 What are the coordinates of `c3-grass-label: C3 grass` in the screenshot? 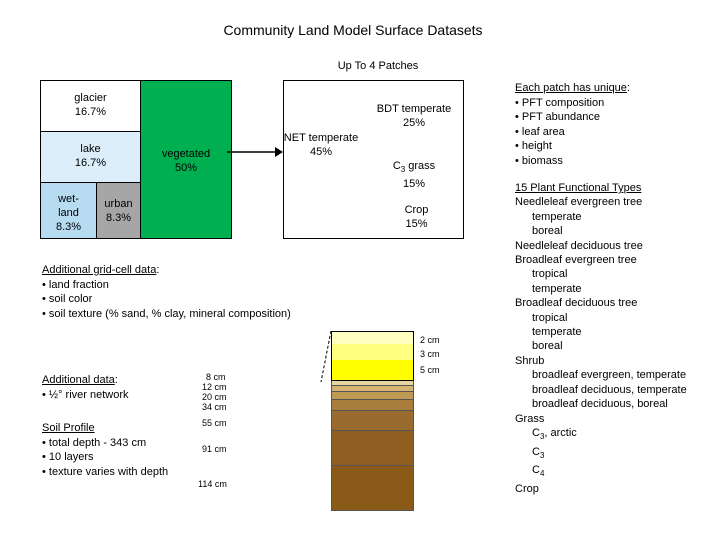 It's located at (414, 168).